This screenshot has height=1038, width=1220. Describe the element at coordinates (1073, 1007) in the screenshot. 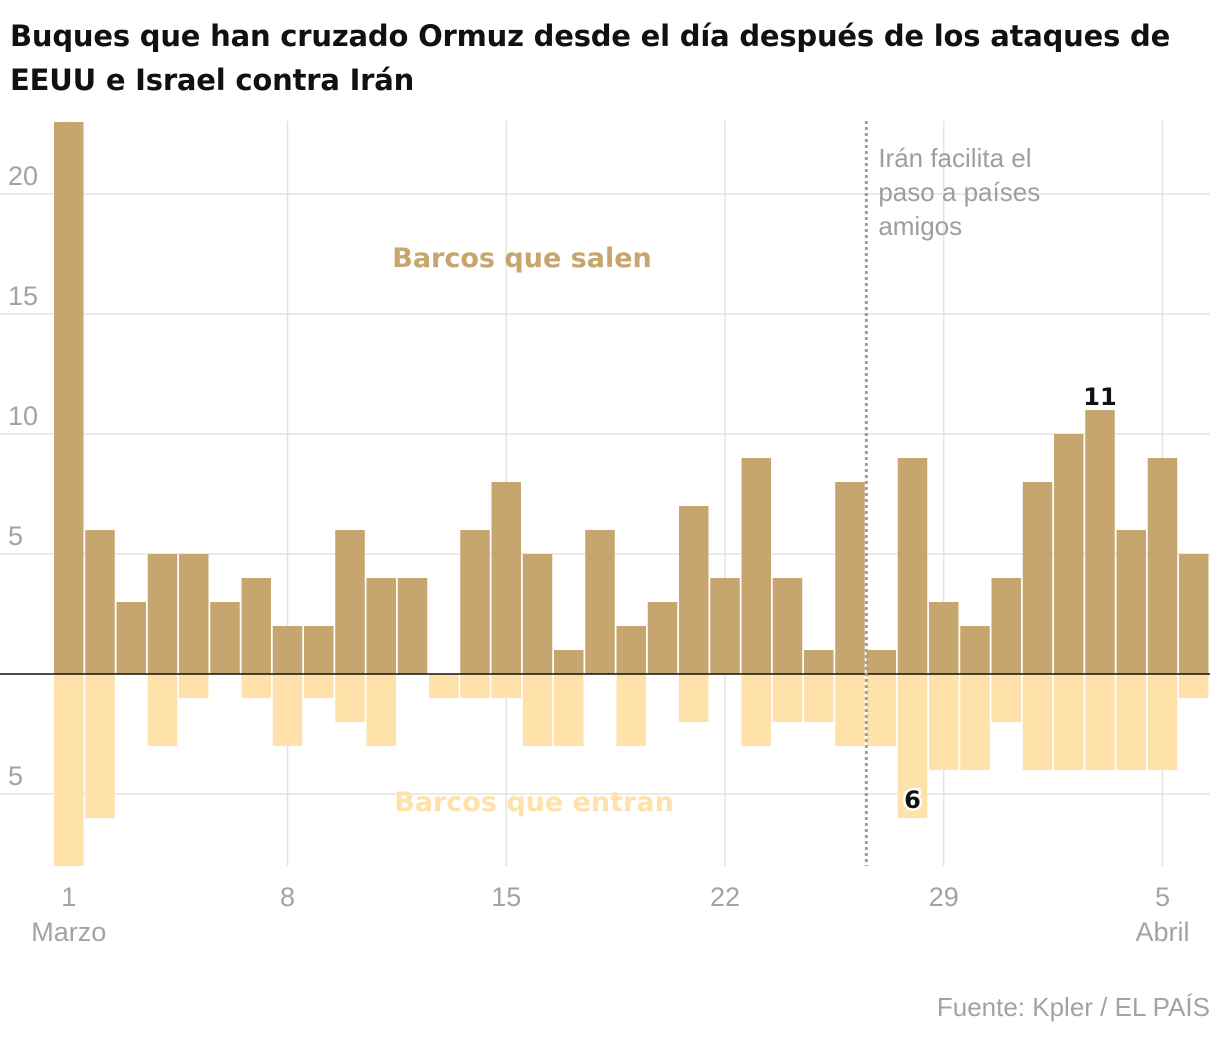

I see `source-note: Fuente: Kpler / EL PAÍS` at that location.